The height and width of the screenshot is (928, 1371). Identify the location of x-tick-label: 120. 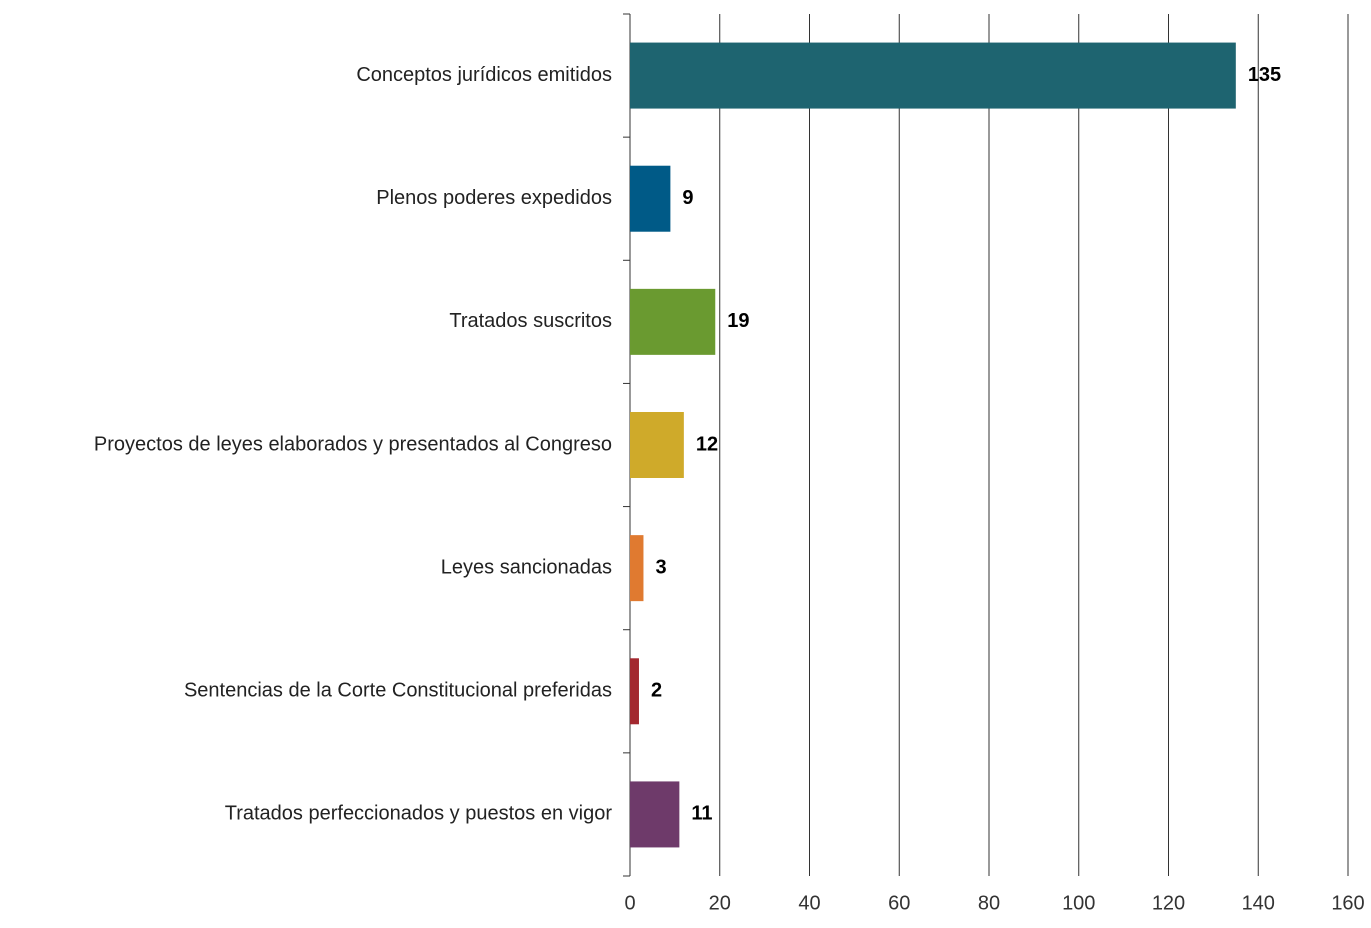
(1168, 903).